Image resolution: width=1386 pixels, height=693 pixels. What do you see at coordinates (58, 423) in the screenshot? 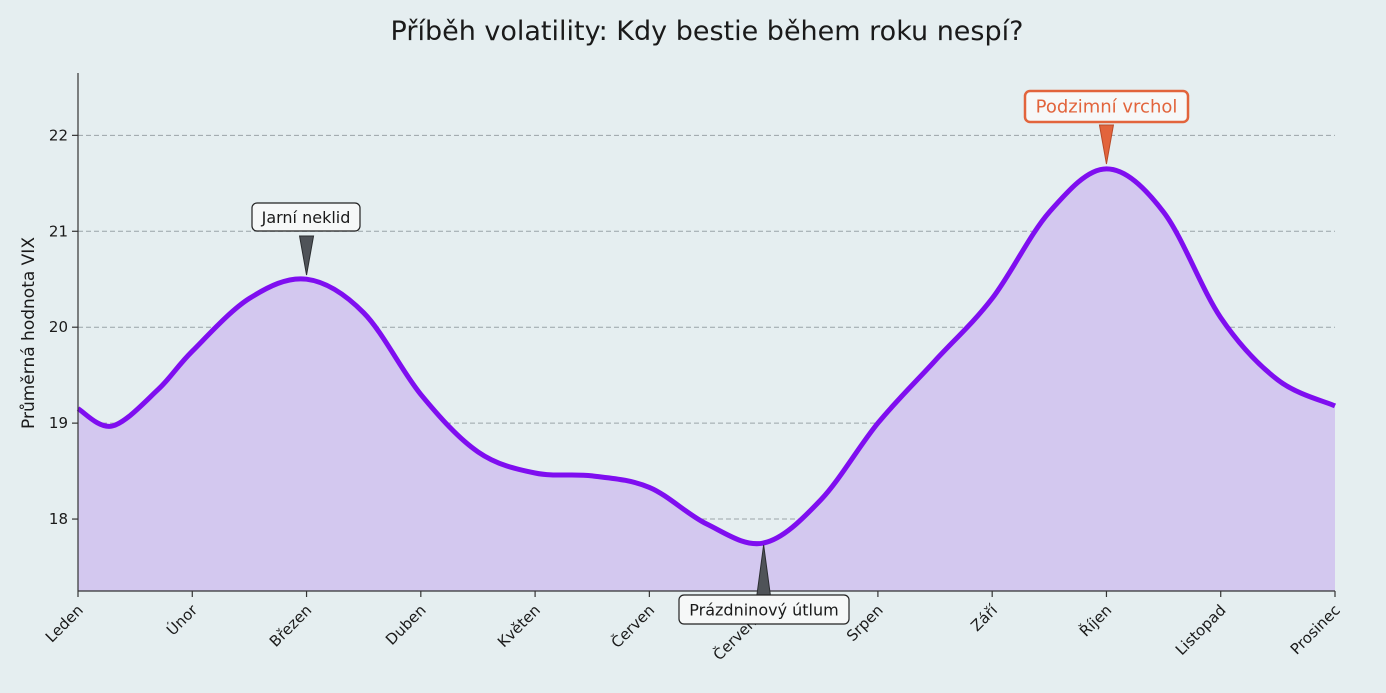
I see `y-tick-label: 19` at bounding box center [58, 423].